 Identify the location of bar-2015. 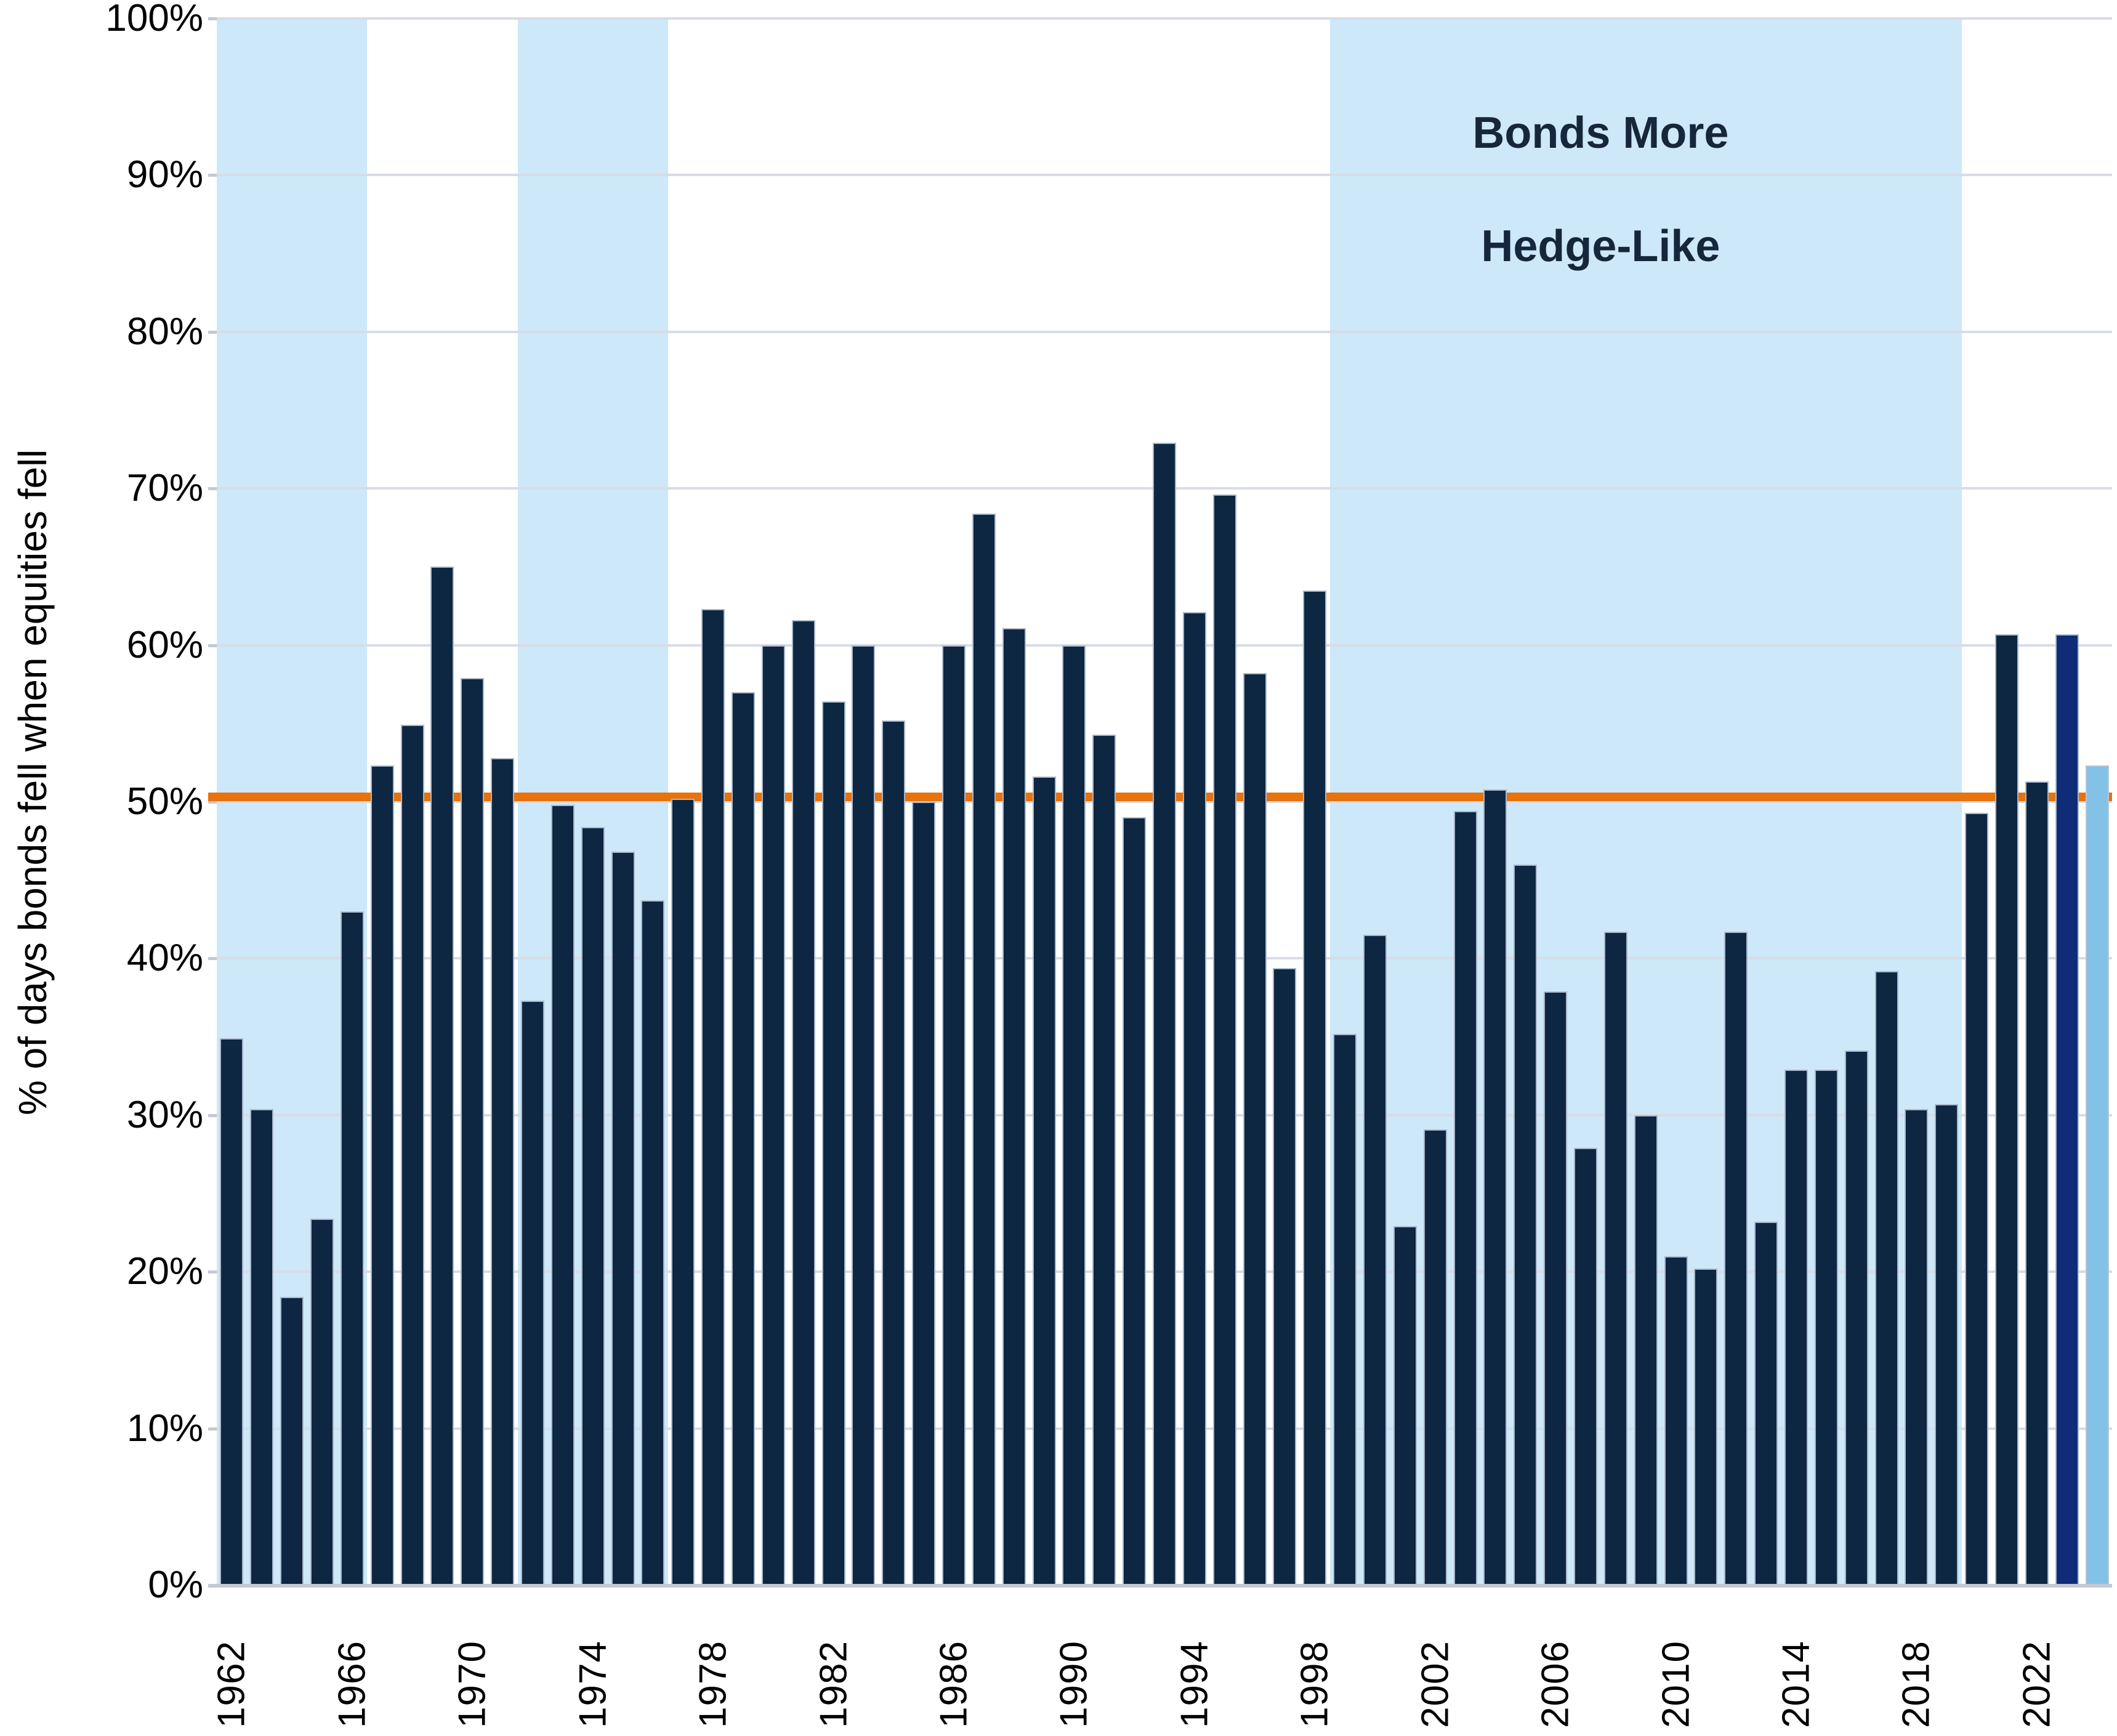
(1826, 1328).